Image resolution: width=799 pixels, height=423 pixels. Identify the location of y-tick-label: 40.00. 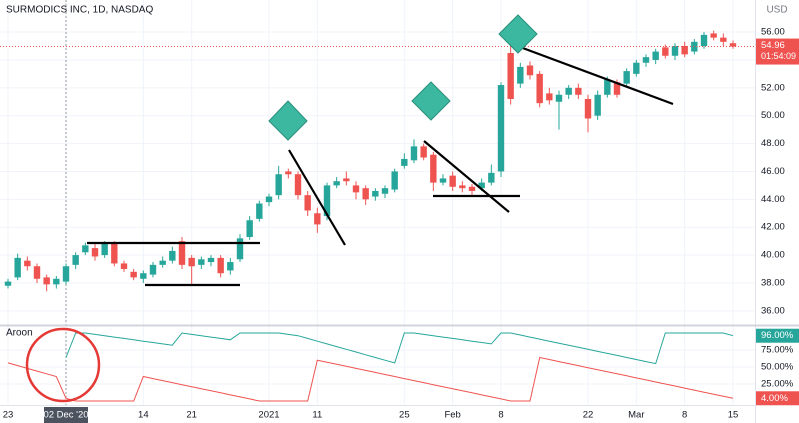
(773, 255).